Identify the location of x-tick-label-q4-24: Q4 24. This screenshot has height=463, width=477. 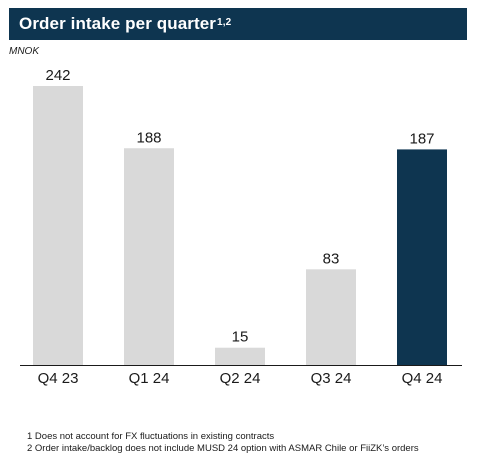
(422, 378).